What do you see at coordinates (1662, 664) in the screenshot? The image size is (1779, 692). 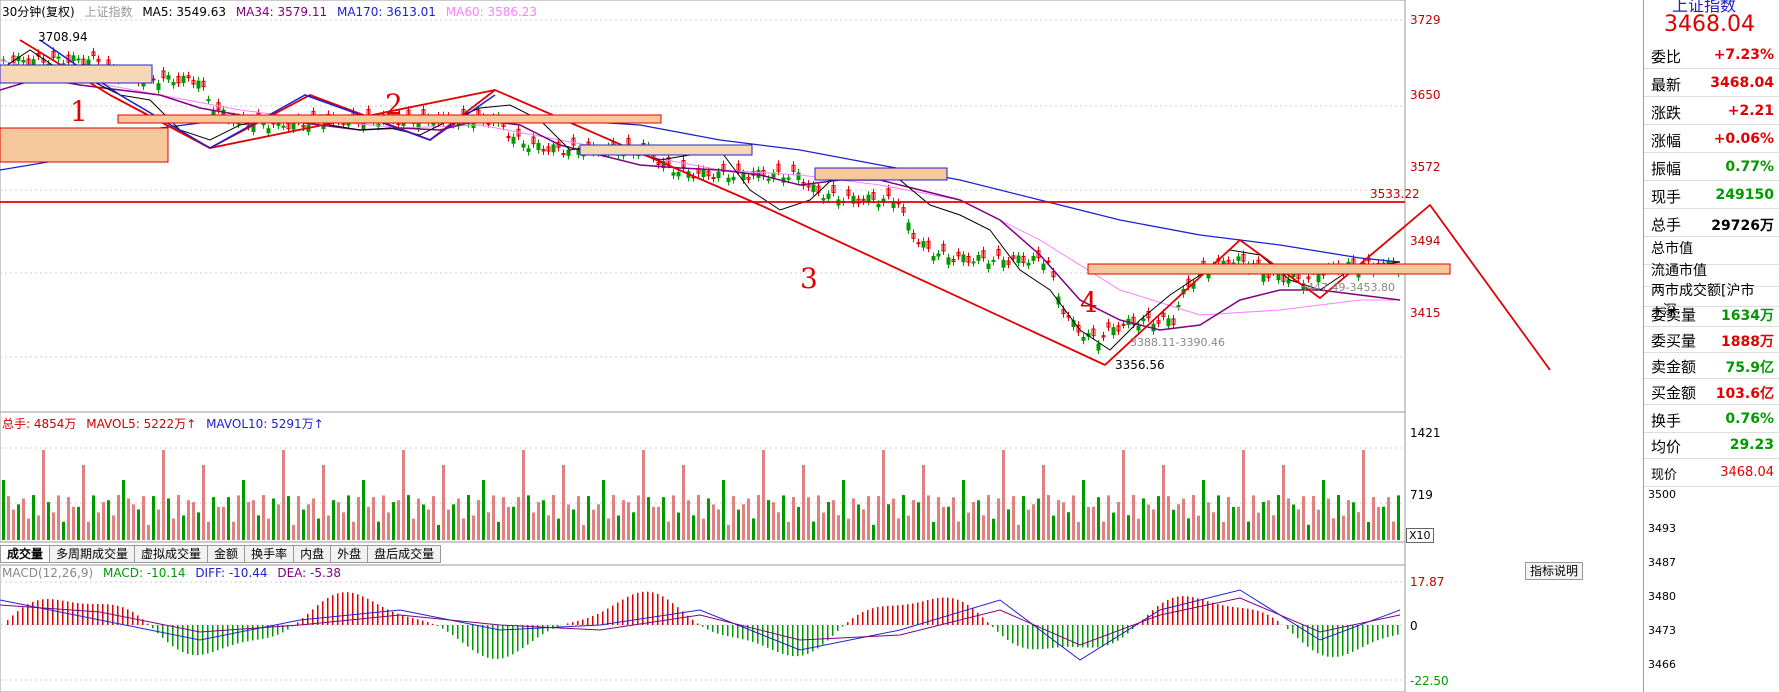 I see `mini-price-tick: 3466` at bounding box center [1662, 664].